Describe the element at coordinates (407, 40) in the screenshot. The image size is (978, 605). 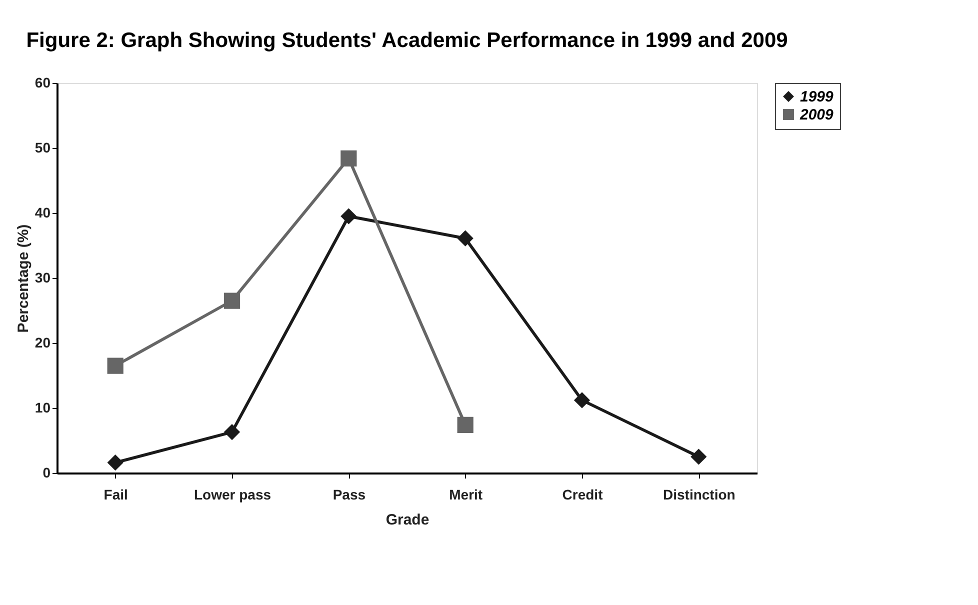
I see `chart-title: Figure 2: Graph Showing Students' Academic Performance in 1999 and 2009` at that location.